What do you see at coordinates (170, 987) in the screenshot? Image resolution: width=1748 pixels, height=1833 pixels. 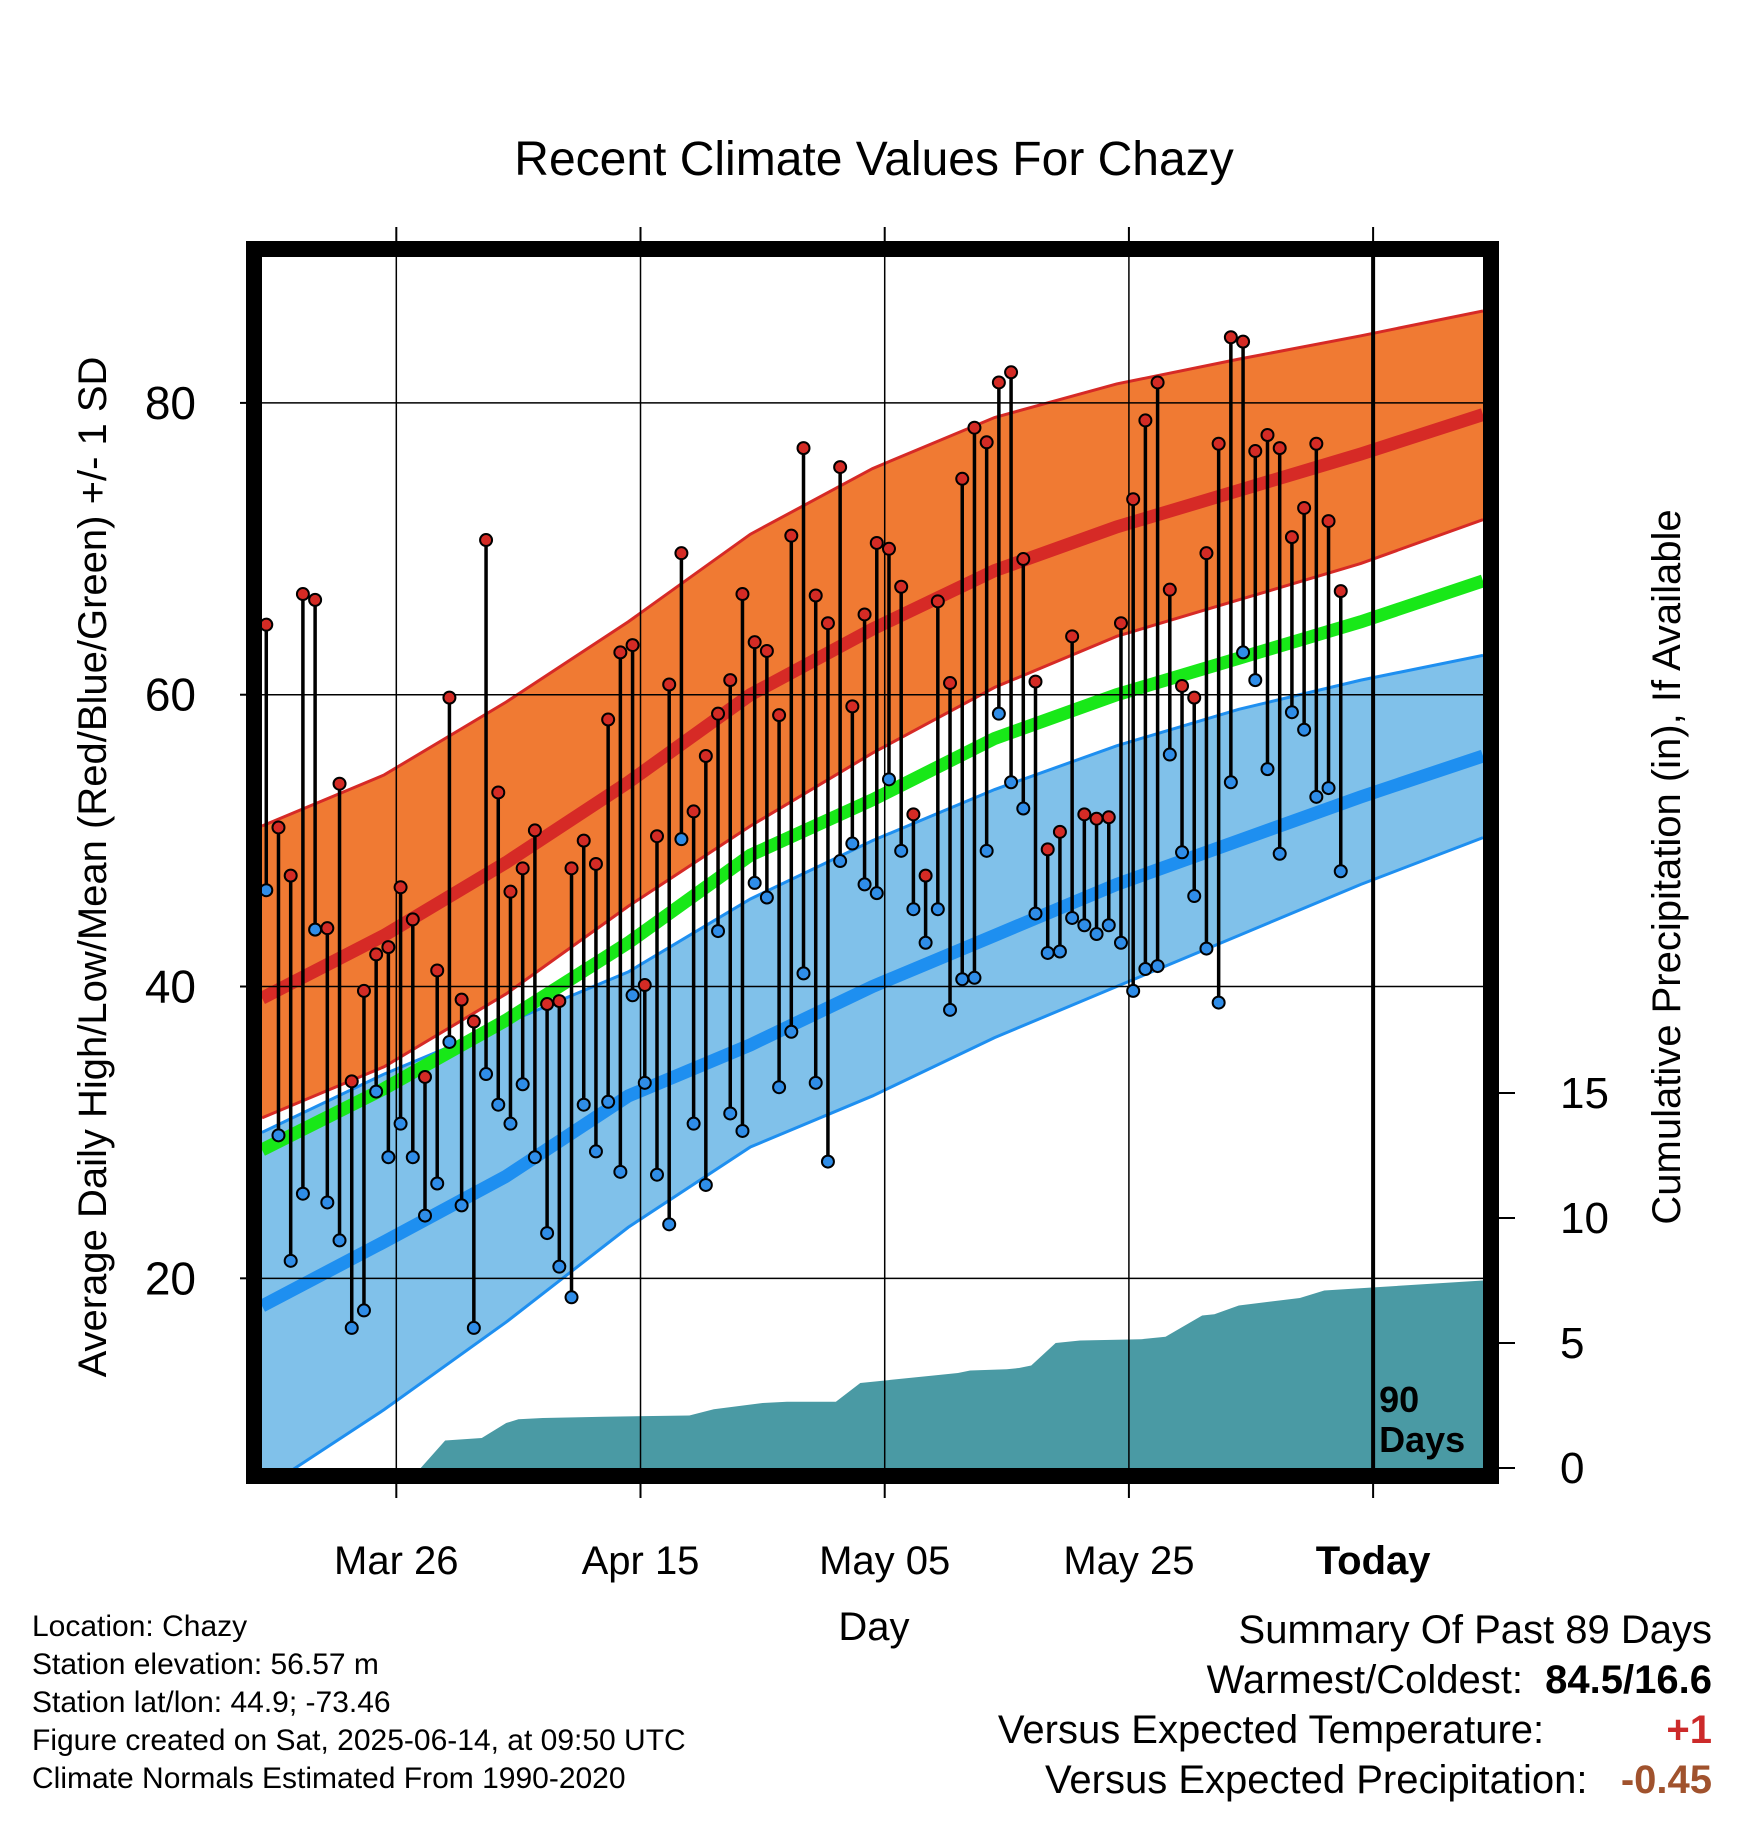 I see `left-tick-label: 40` at bounding box center [170, 987].